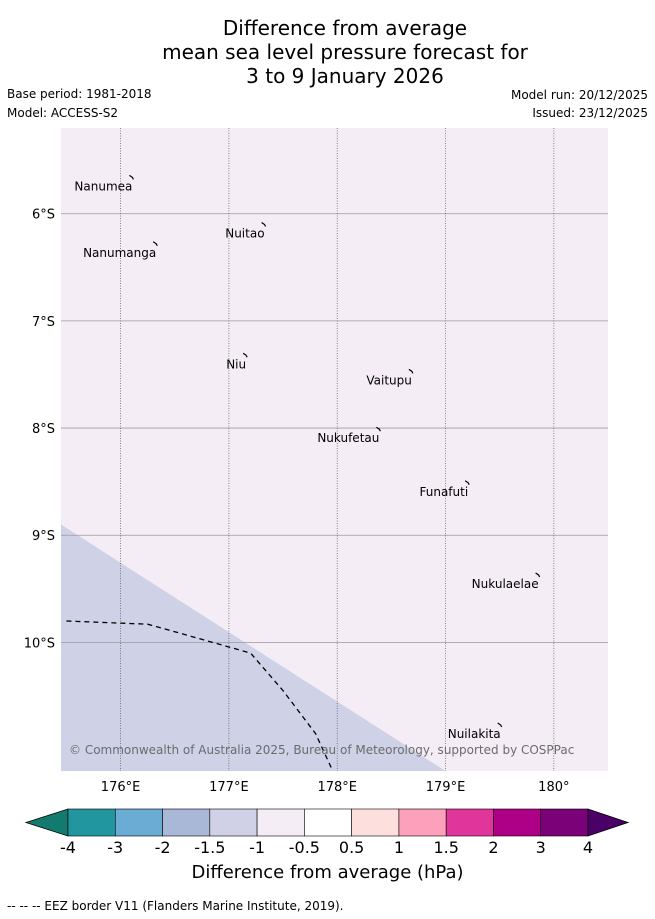 This screenshot has height=919, width=655. Describe the element at coordinates (121, 787) in the screenshot. I see `lon-tick-label-0: 176°E` at that location.